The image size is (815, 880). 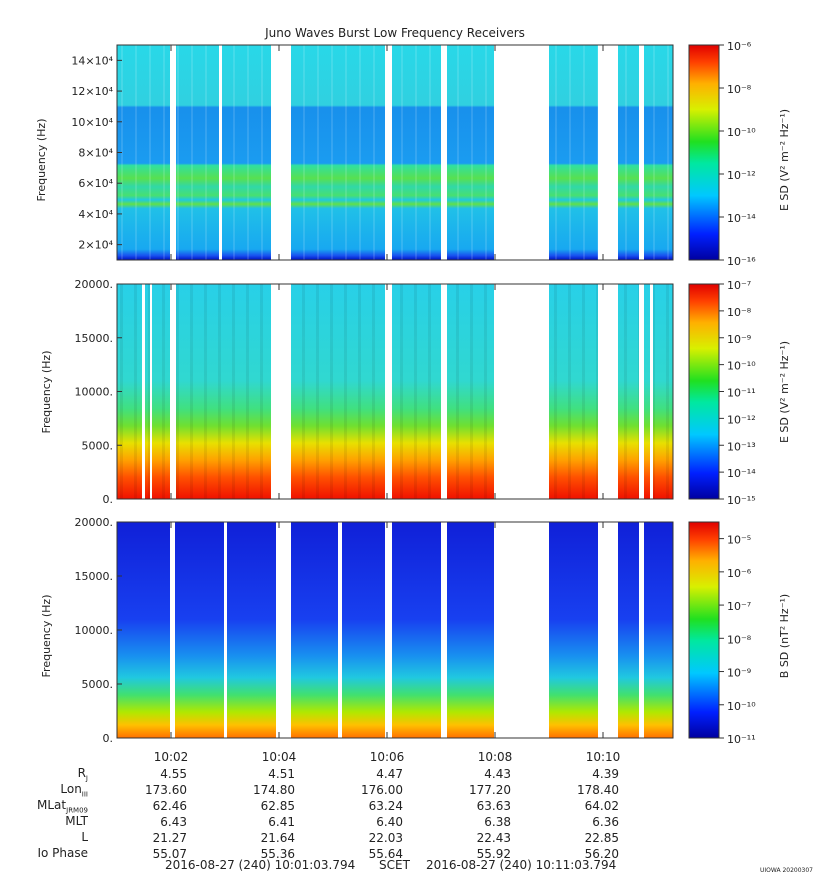 What do you see at coordinates (497, 822) in the screenshot?
I see `ephemeris-value: 6.38` at bounding box center [497, 822].